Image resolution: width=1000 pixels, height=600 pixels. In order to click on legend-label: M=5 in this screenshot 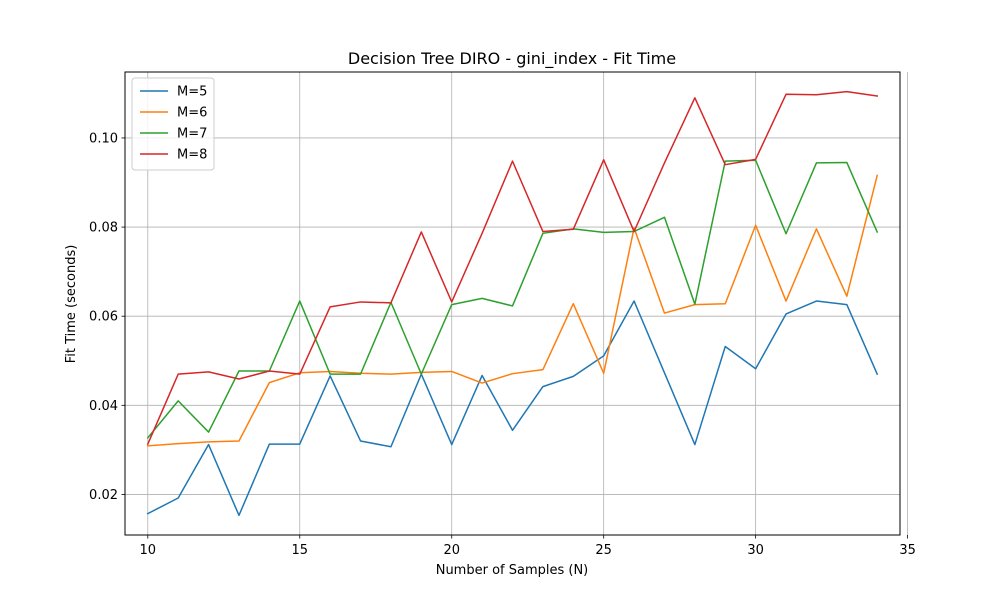, I will do `click(192, 92)`.